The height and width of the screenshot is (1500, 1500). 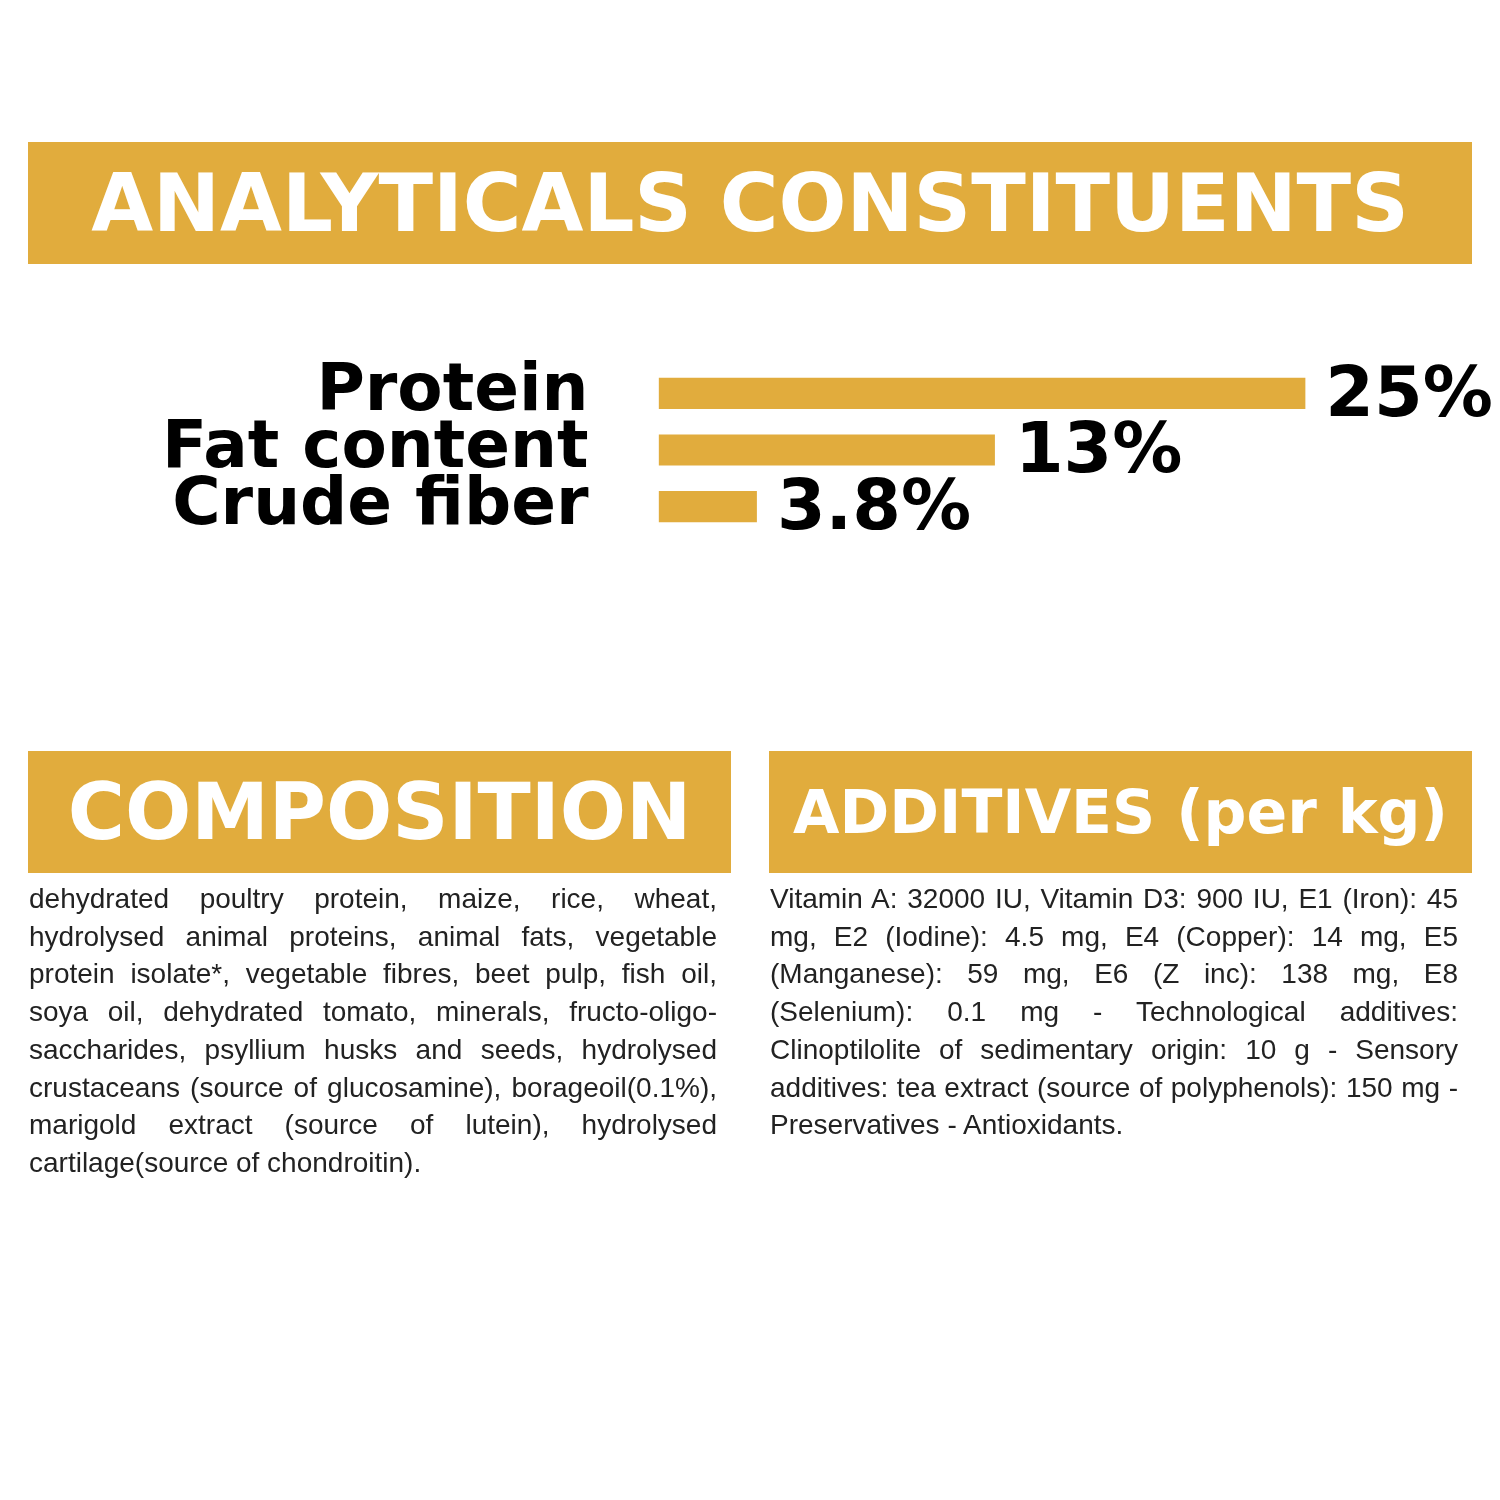 What do you see at coordinates (750, 203) in the screenshot?
I see `chart-title: ANALYTICALS CONSTITUENTS` at bounding box center [750, 203].